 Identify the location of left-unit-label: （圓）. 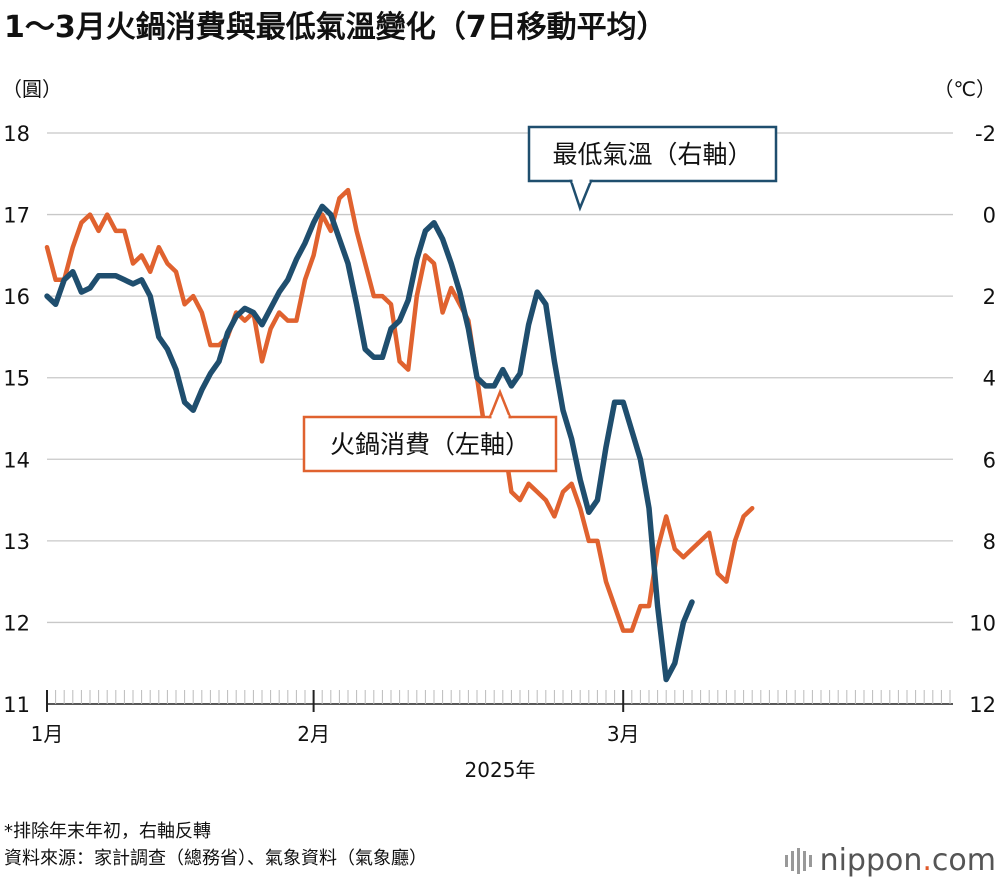
(32, 89).